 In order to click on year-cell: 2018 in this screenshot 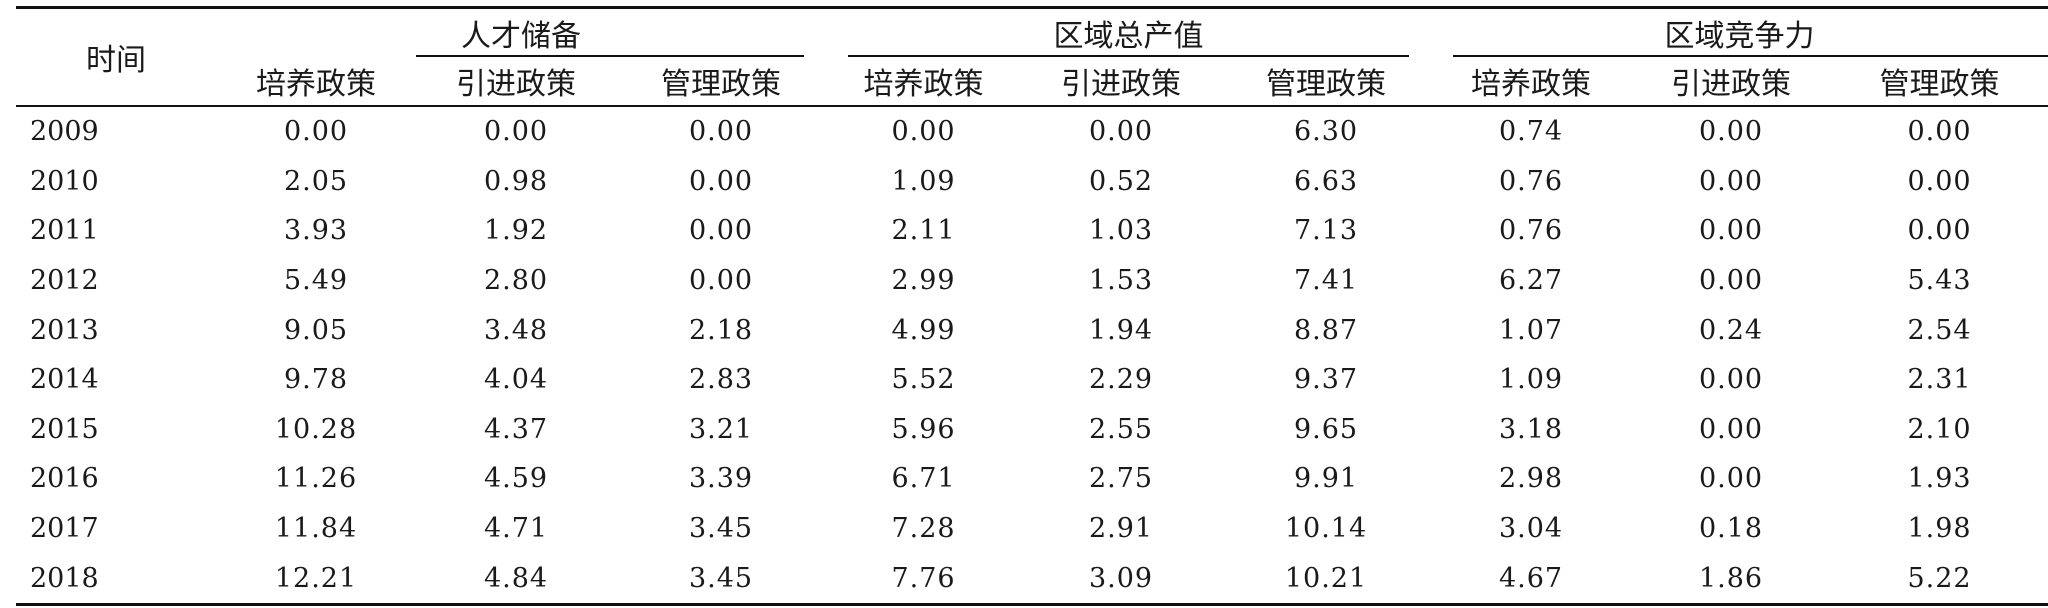, I will do `click(116, 579)`.